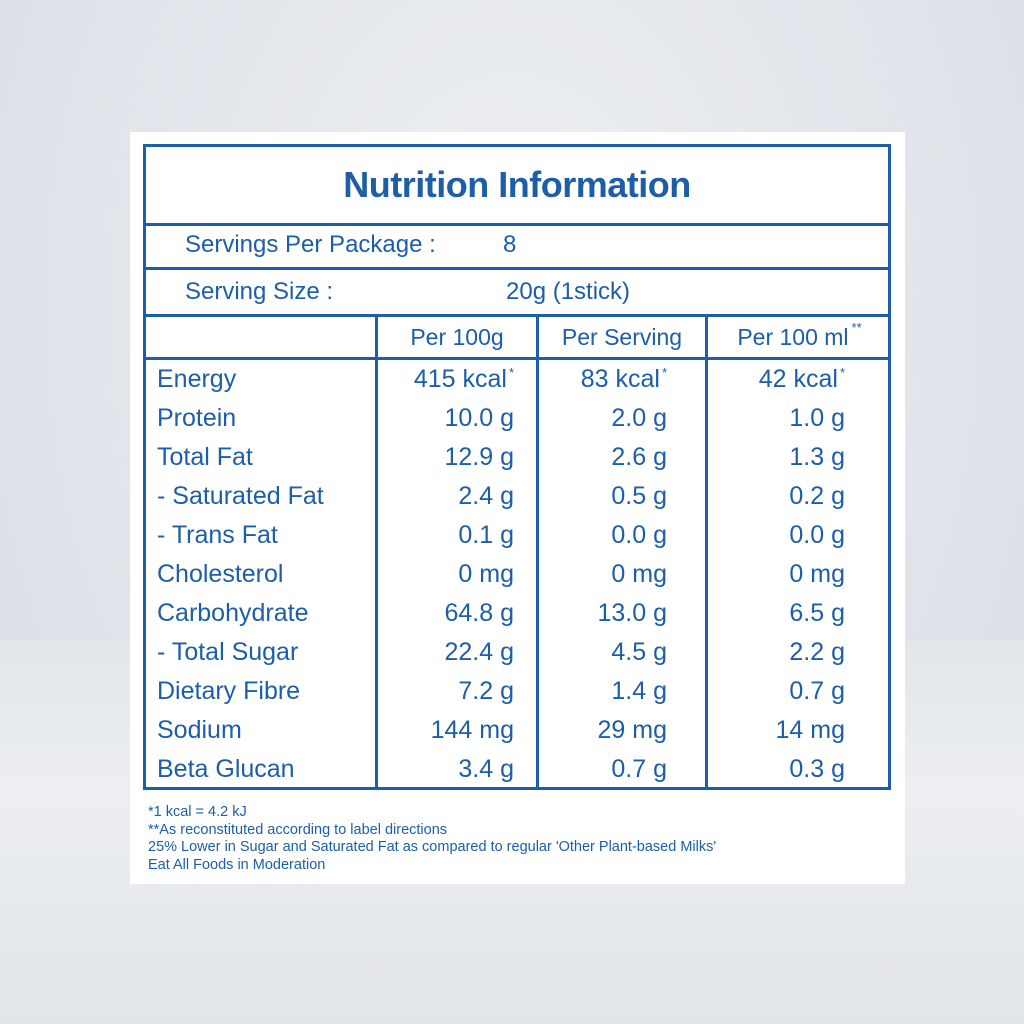 The height and width of the screenshot is (1024, 1024). I want to click on value-per-100ml: 0.2 g, so click(817, 496).